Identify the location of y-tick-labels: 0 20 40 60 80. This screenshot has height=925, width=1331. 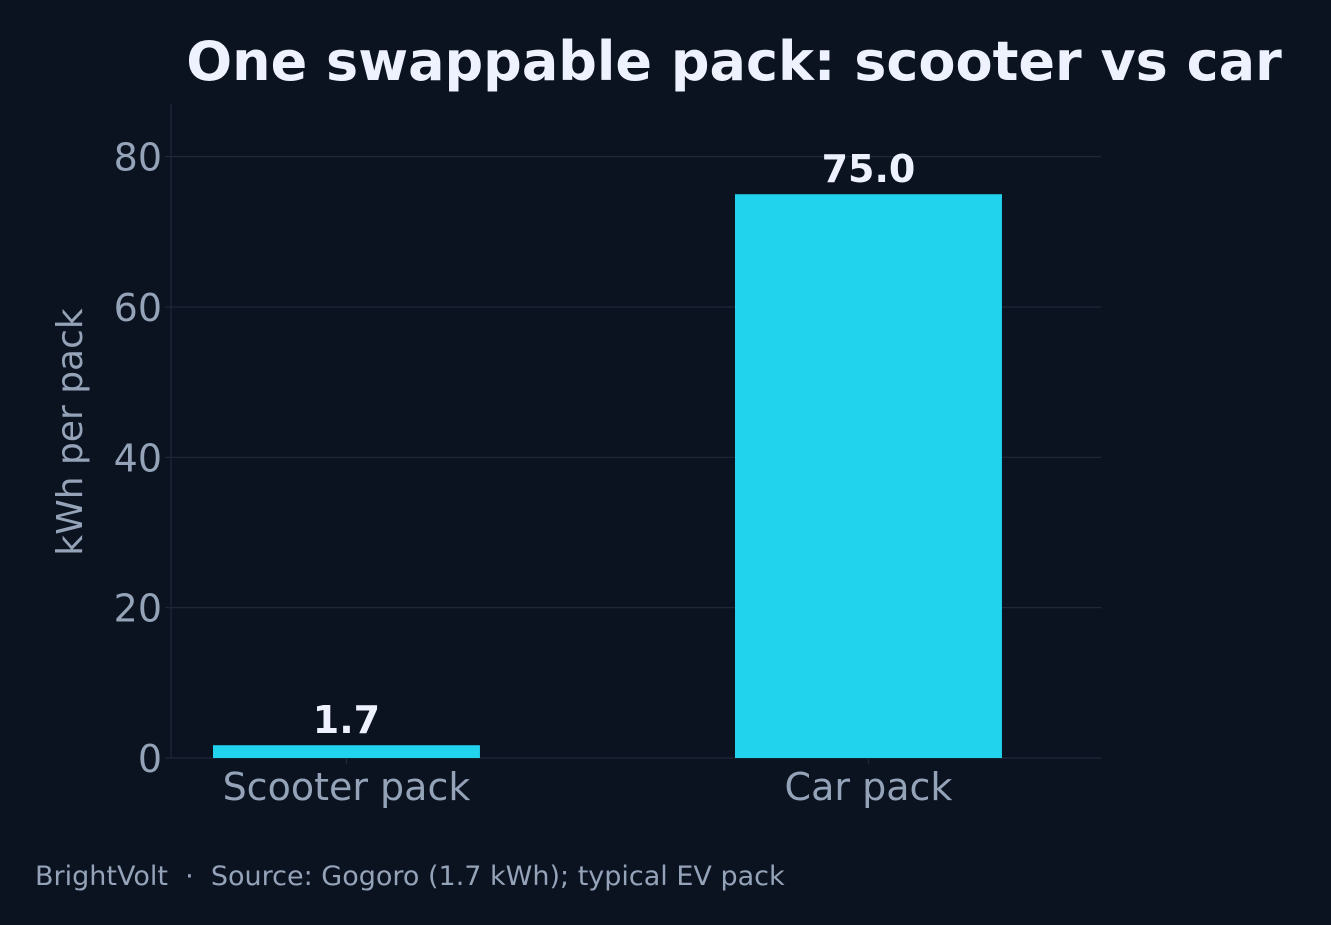
(138, 458).